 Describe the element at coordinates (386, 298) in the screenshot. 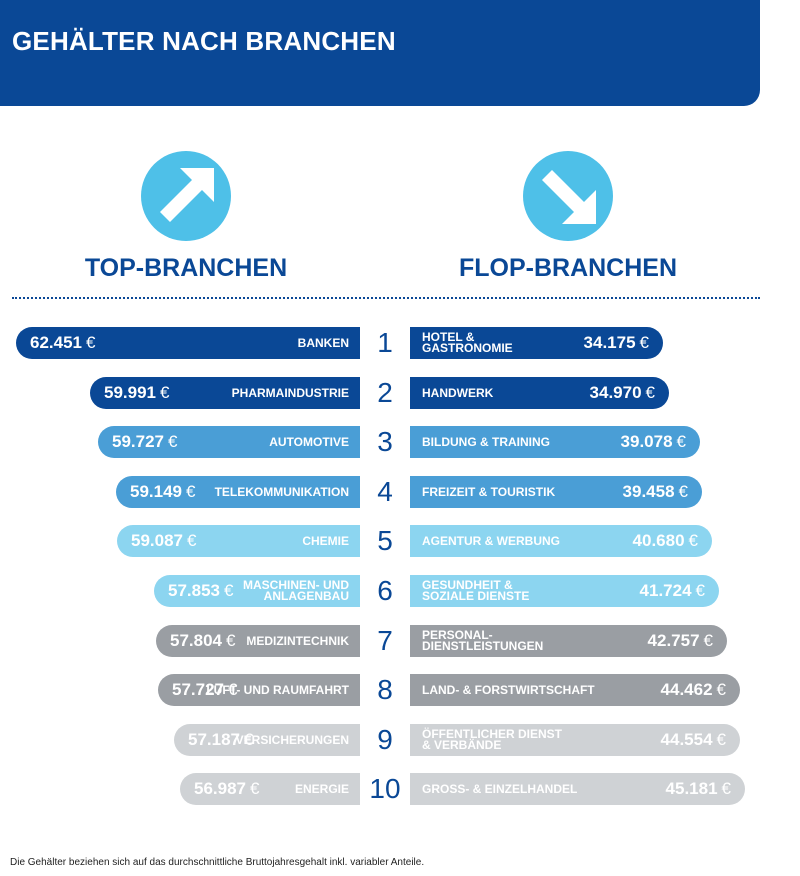

I see `dotted-divider` at that location.